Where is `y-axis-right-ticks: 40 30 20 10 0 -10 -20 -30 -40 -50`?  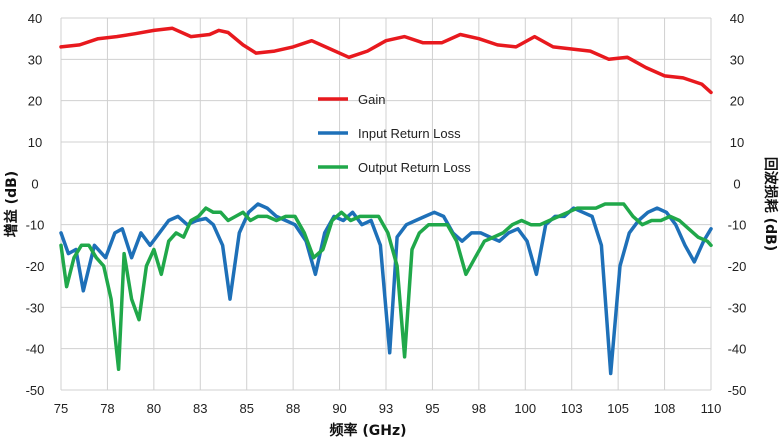 y-axis-right-ticks: 40 30 20 10 0 -10 -20 -30 -40 -50 is located at coordinates (737, 204).